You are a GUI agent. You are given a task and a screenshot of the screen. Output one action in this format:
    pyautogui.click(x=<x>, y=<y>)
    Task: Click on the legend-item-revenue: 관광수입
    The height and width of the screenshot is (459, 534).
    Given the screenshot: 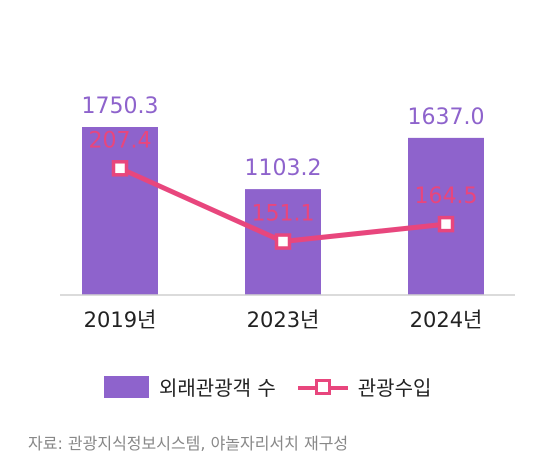 What is the action you would take?
    pyautogui.click(x=364, y=386)
    